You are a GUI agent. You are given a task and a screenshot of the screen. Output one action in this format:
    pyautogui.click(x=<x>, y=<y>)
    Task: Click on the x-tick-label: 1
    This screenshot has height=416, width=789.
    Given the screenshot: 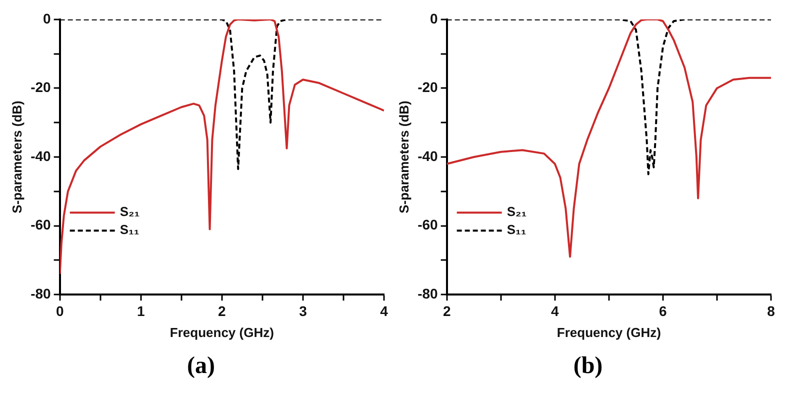 What is the action you would take?
    pyautogui.click(x=140, y=310)
    